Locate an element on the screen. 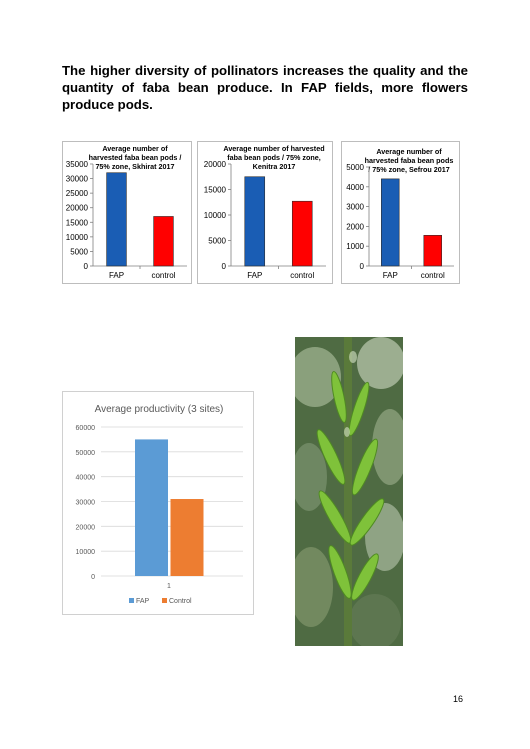 This screenshot has height=749, width=530. chart-title-line: / 75% zone, Sefrou 2017 is located at coordinates (409, 169).